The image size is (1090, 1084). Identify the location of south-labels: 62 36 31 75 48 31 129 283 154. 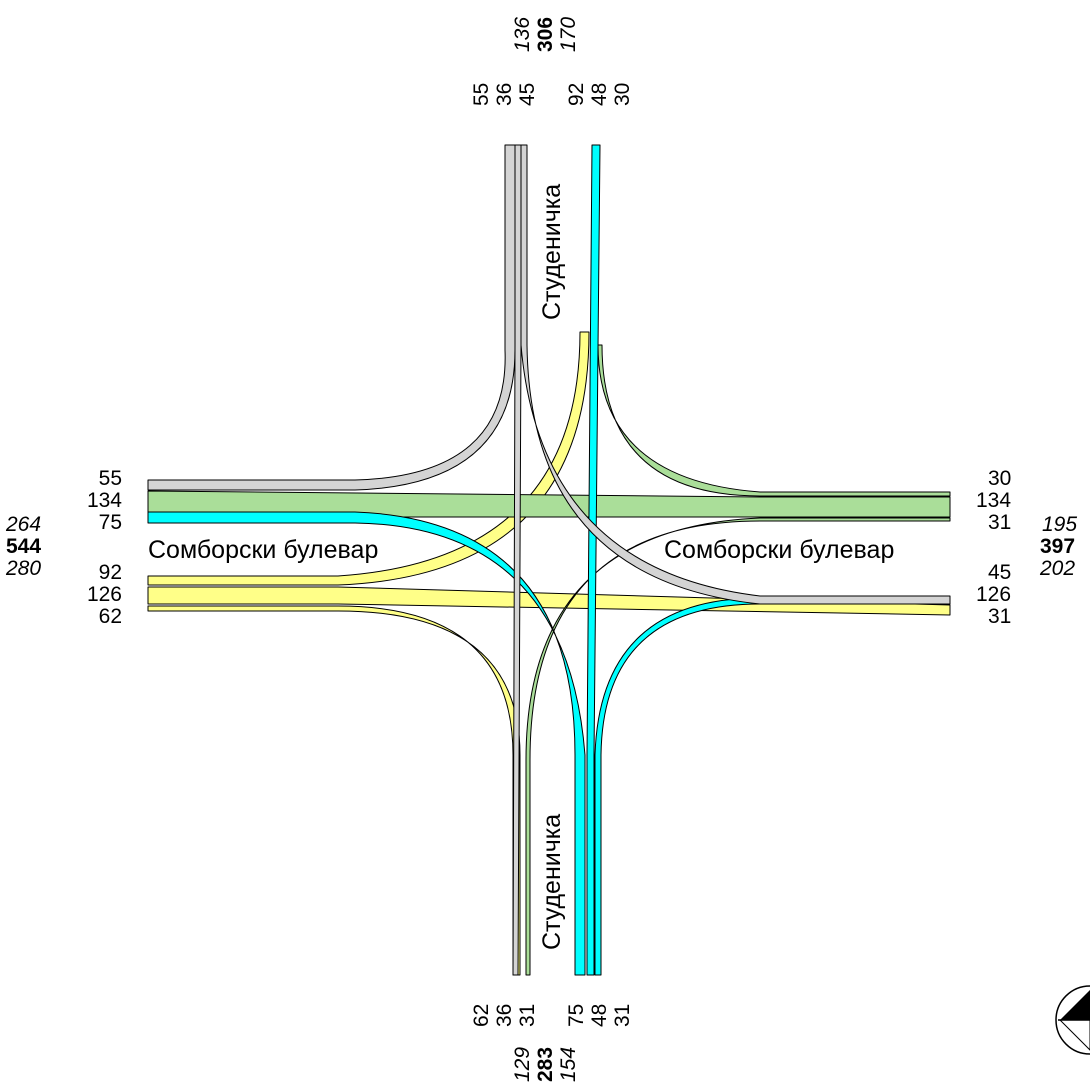
(552, 1043).